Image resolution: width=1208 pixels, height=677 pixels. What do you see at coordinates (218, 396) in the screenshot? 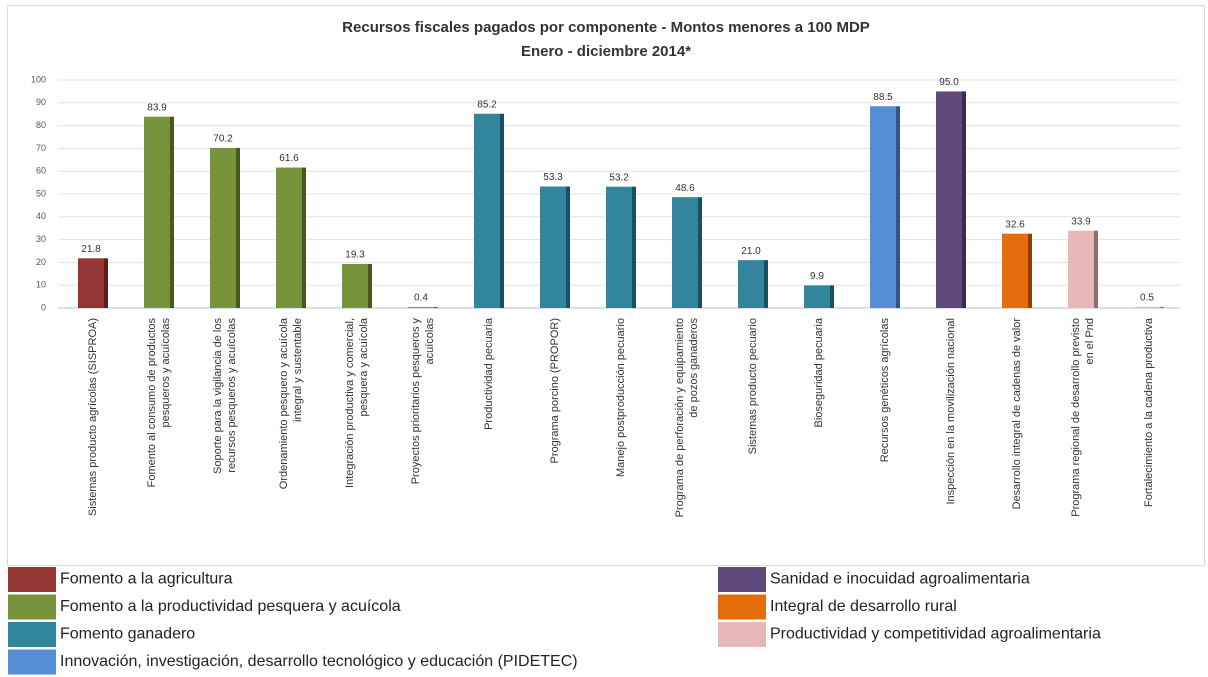
I see `x-tick-label-line: Soporte para la vigilancia de los` at bounding box center [218, 396].